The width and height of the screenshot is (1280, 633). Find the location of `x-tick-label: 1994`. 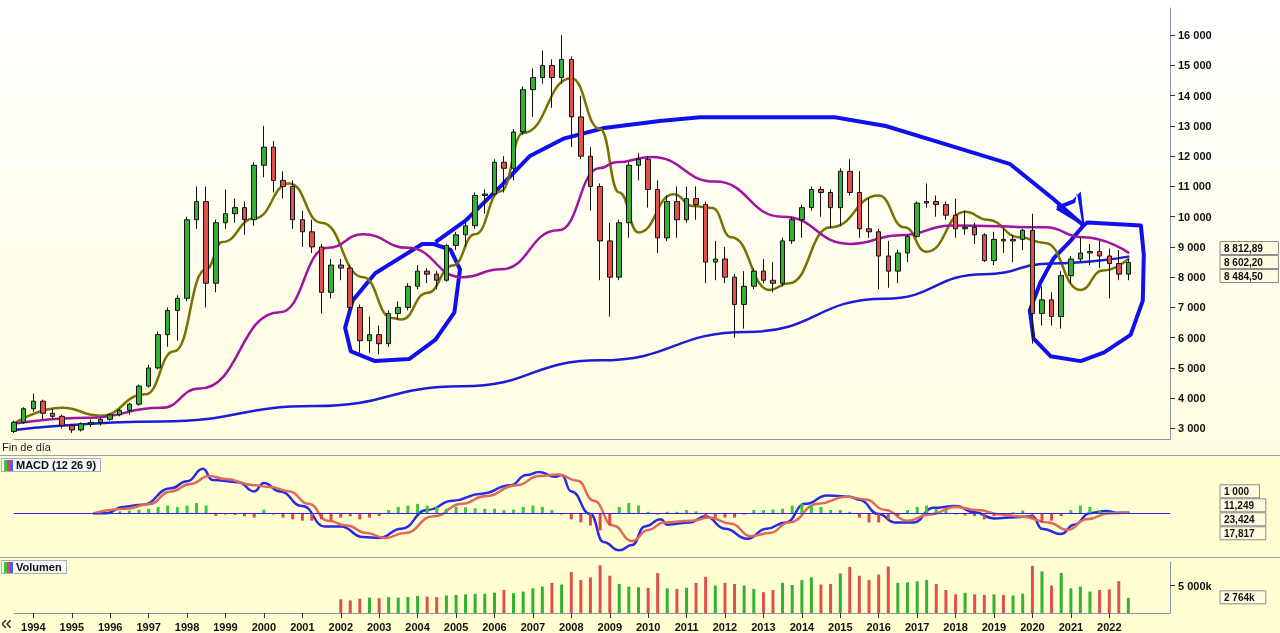

x-tick-label: 1994 is located at coordinates (34, 626).